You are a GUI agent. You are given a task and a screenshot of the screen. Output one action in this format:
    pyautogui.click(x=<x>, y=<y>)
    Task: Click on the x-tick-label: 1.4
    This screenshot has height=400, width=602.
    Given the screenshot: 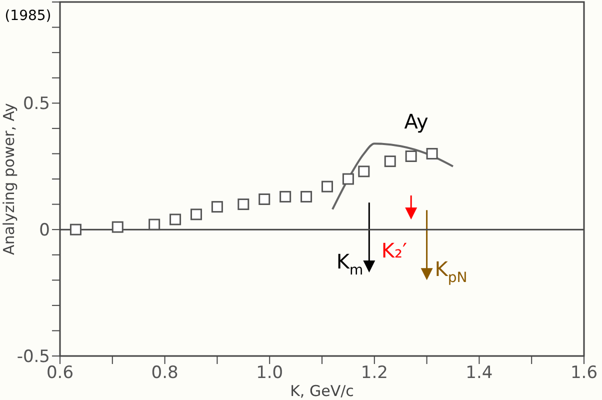 What is the action you would take?
    pyautogui.click(x=479, y=373)
    